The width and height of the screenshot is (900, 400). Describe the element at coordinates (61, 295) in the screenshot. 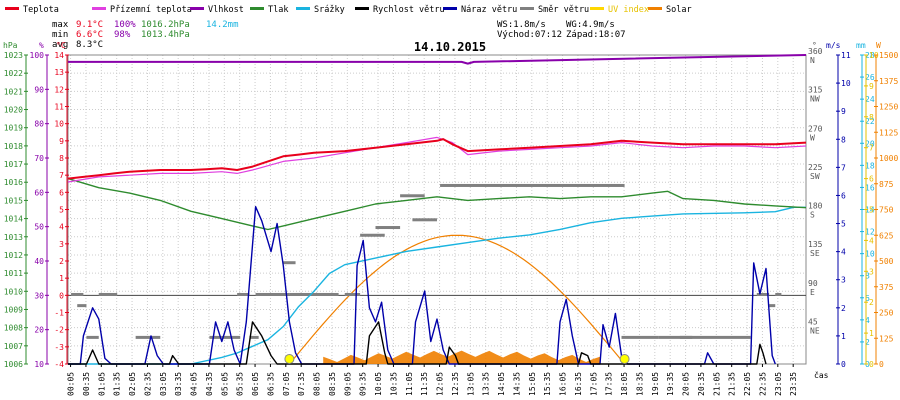

I see `temperature-tick-label: 0` at that location.